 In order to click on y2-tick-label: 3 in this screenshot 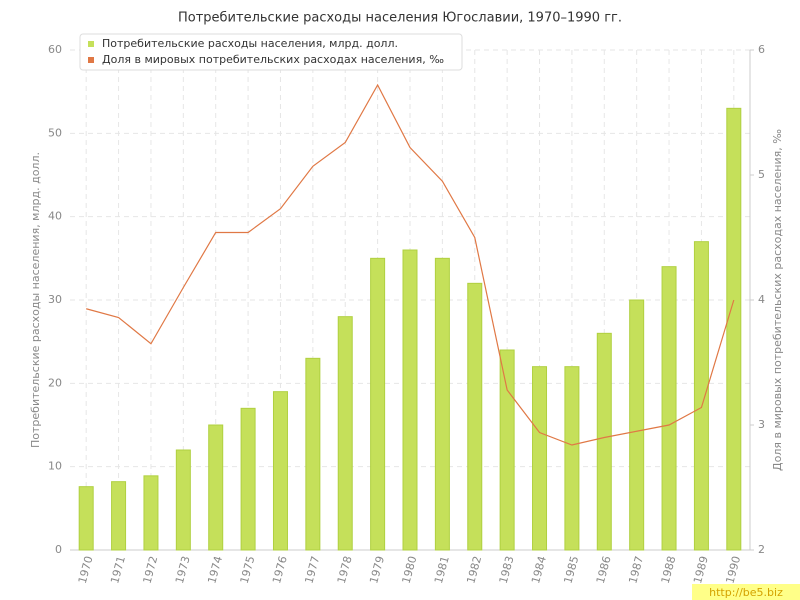, I will do `click(761, 424)`.